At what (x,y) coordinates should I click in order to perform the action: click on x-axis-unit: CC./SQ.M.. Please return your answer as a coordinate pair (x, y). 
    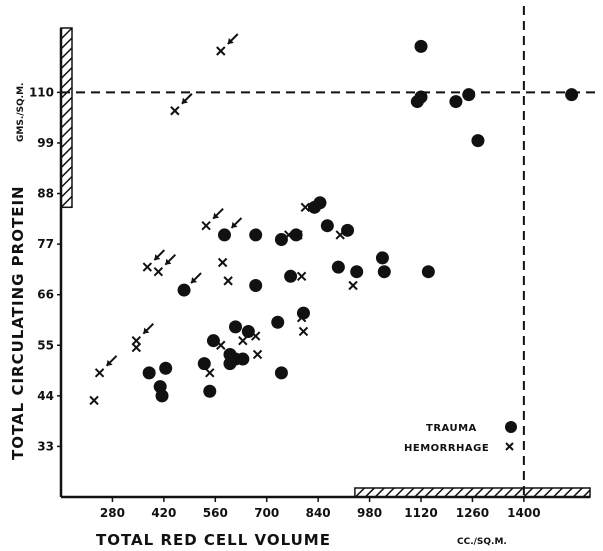
    Looking at the image, I should click on (482, 542).